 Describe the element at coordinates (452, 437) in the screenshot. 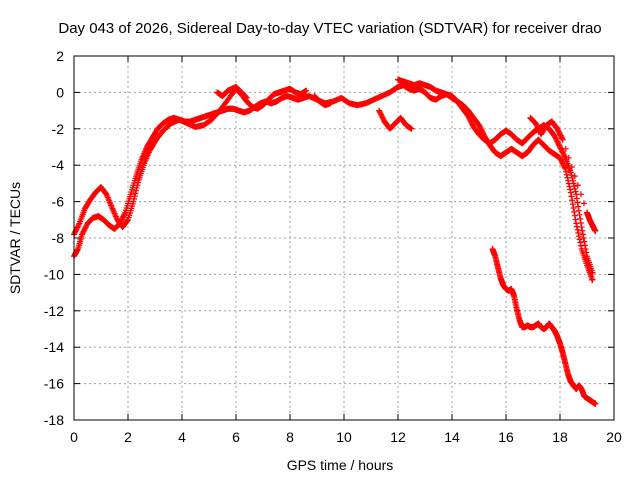

I see `x-tick-label: 14` at that location.